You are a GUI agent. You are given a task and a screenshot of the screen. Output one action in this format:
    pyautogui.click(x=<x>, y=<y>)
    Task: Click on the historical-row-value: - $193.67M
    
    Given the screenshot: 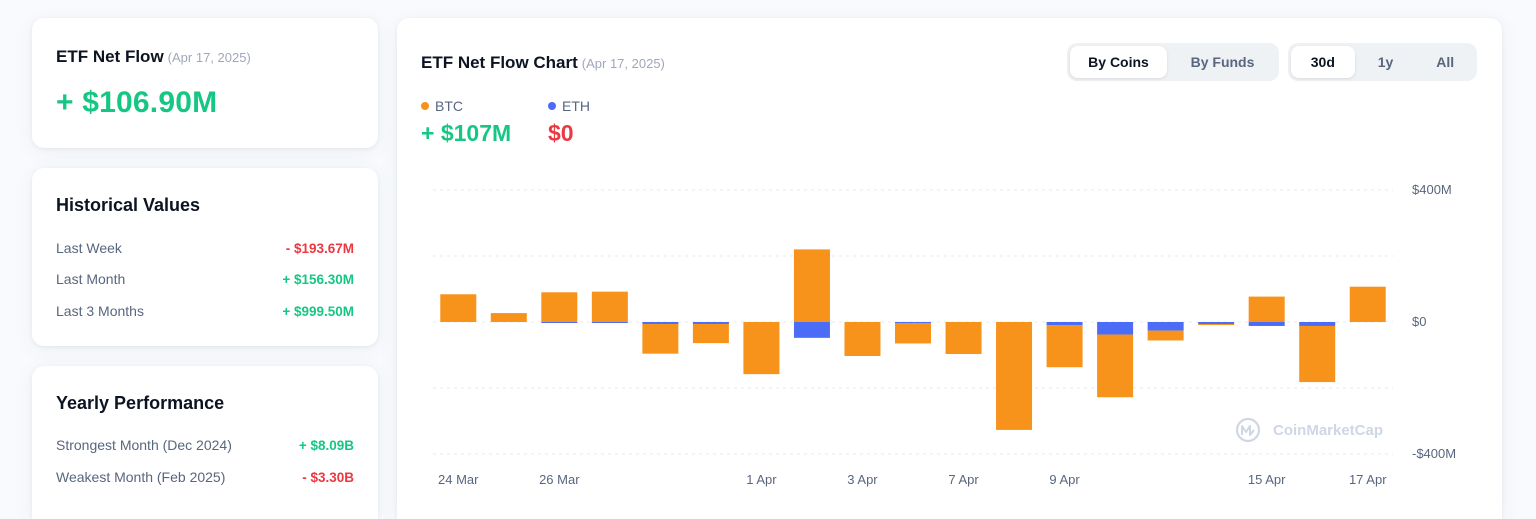 What is the action you would take?
    pyautogui.click(x=319, y=248)
    